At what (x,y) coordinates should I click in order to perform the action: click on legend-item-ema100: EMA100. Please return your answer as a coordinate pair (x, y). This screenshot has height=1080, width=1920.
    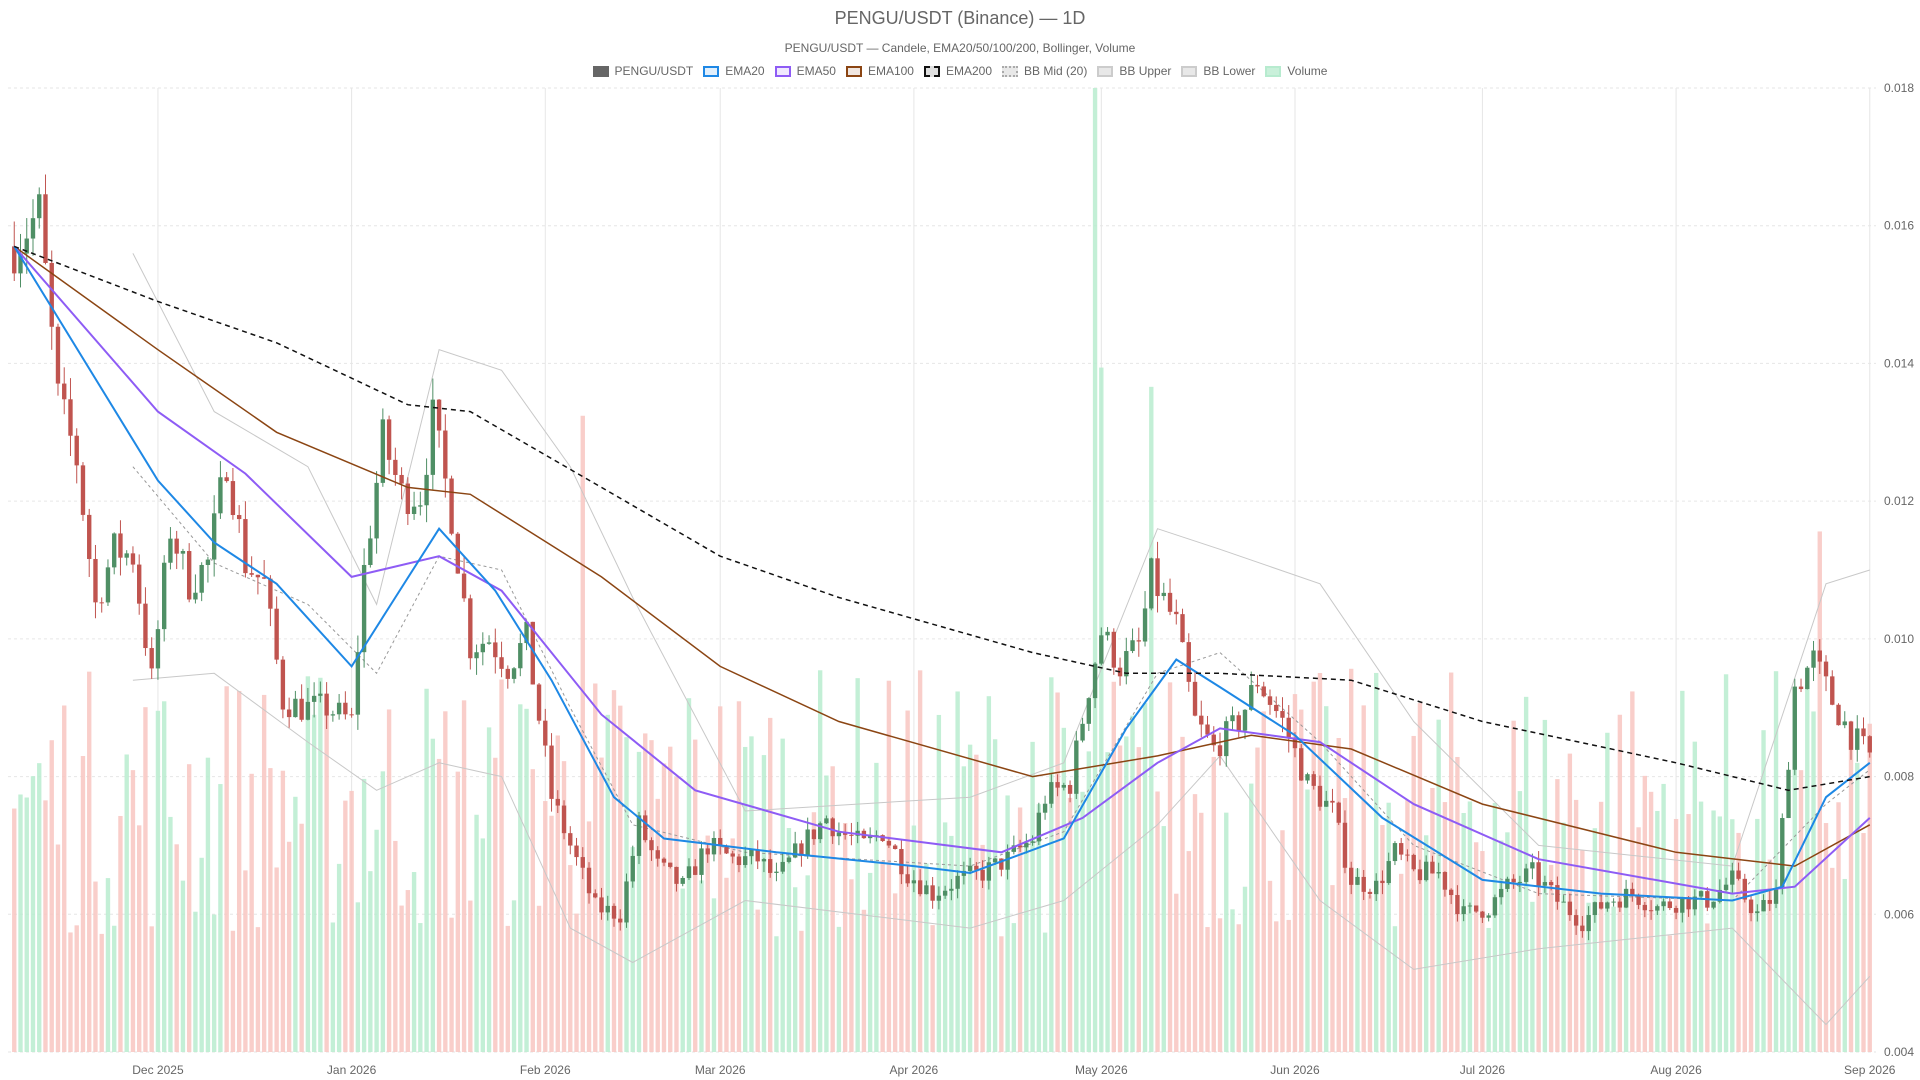
    Looking at the image, I should click on (879, 71).